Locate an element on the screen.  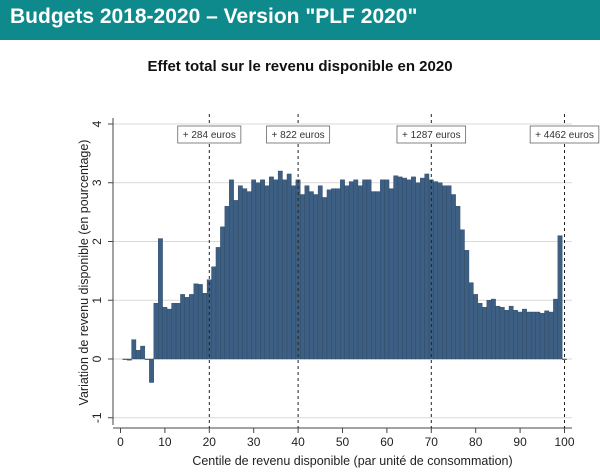
x-tick-label: 0 is located at coordinates (120, 442).